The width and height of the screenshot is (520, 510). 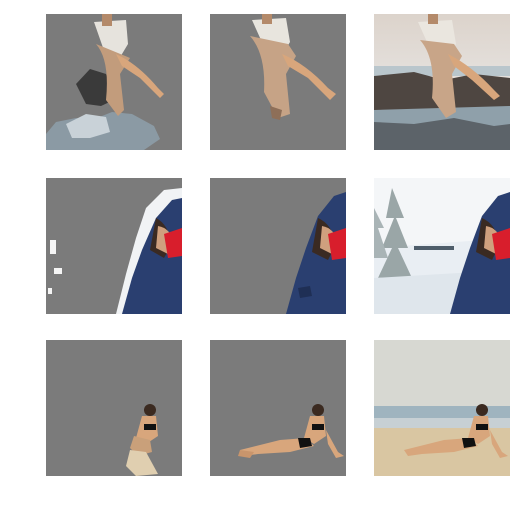 What do you see at coordinates (278, 246) in the screenshot?
I see `row2-mask-b` at bounding box center [278, 246].